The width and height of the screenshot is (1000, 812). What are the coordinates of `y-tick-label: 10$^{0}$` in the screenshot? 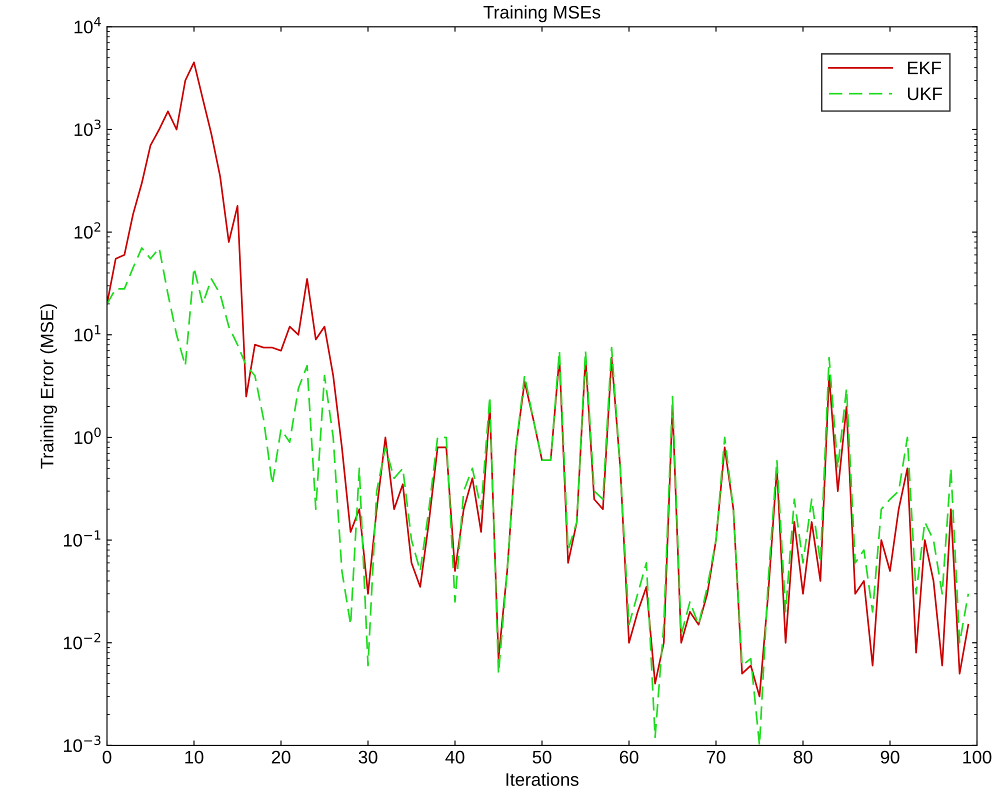 It's located at (87, 436).